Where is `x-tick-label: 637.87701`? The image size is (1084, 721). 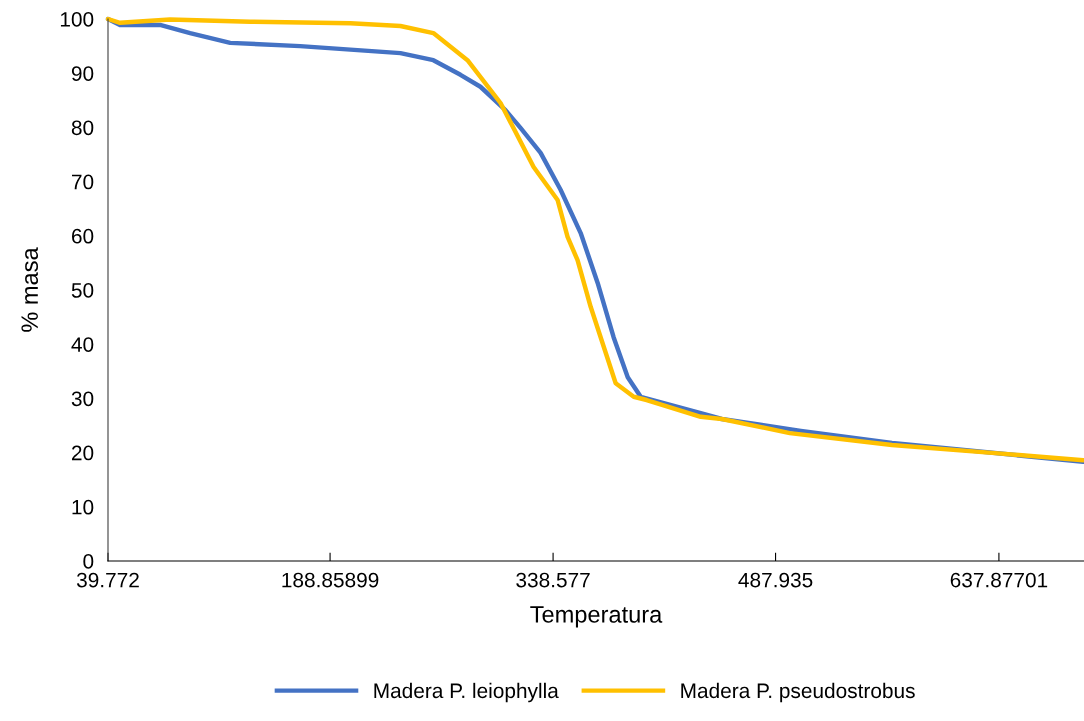
x-tick-label: 637.87701 is located at coordinates (999, 580).